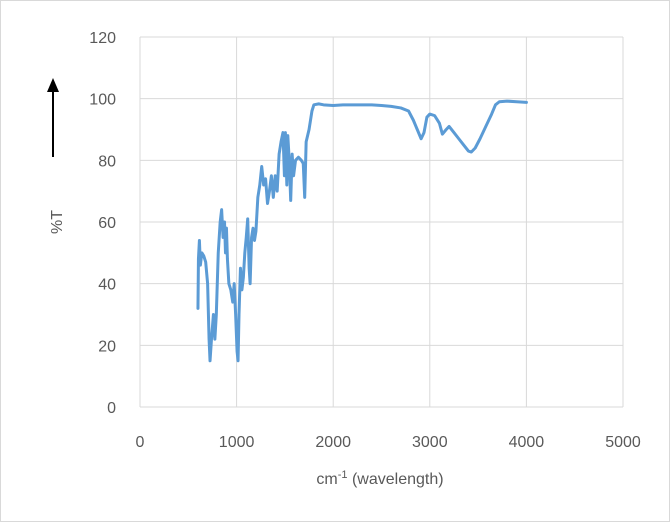 This screenshot has width=670, height=522. Describe the element at coordinates (107, 285) in the screenshot. I see `y-tick-label: 40` at that location.